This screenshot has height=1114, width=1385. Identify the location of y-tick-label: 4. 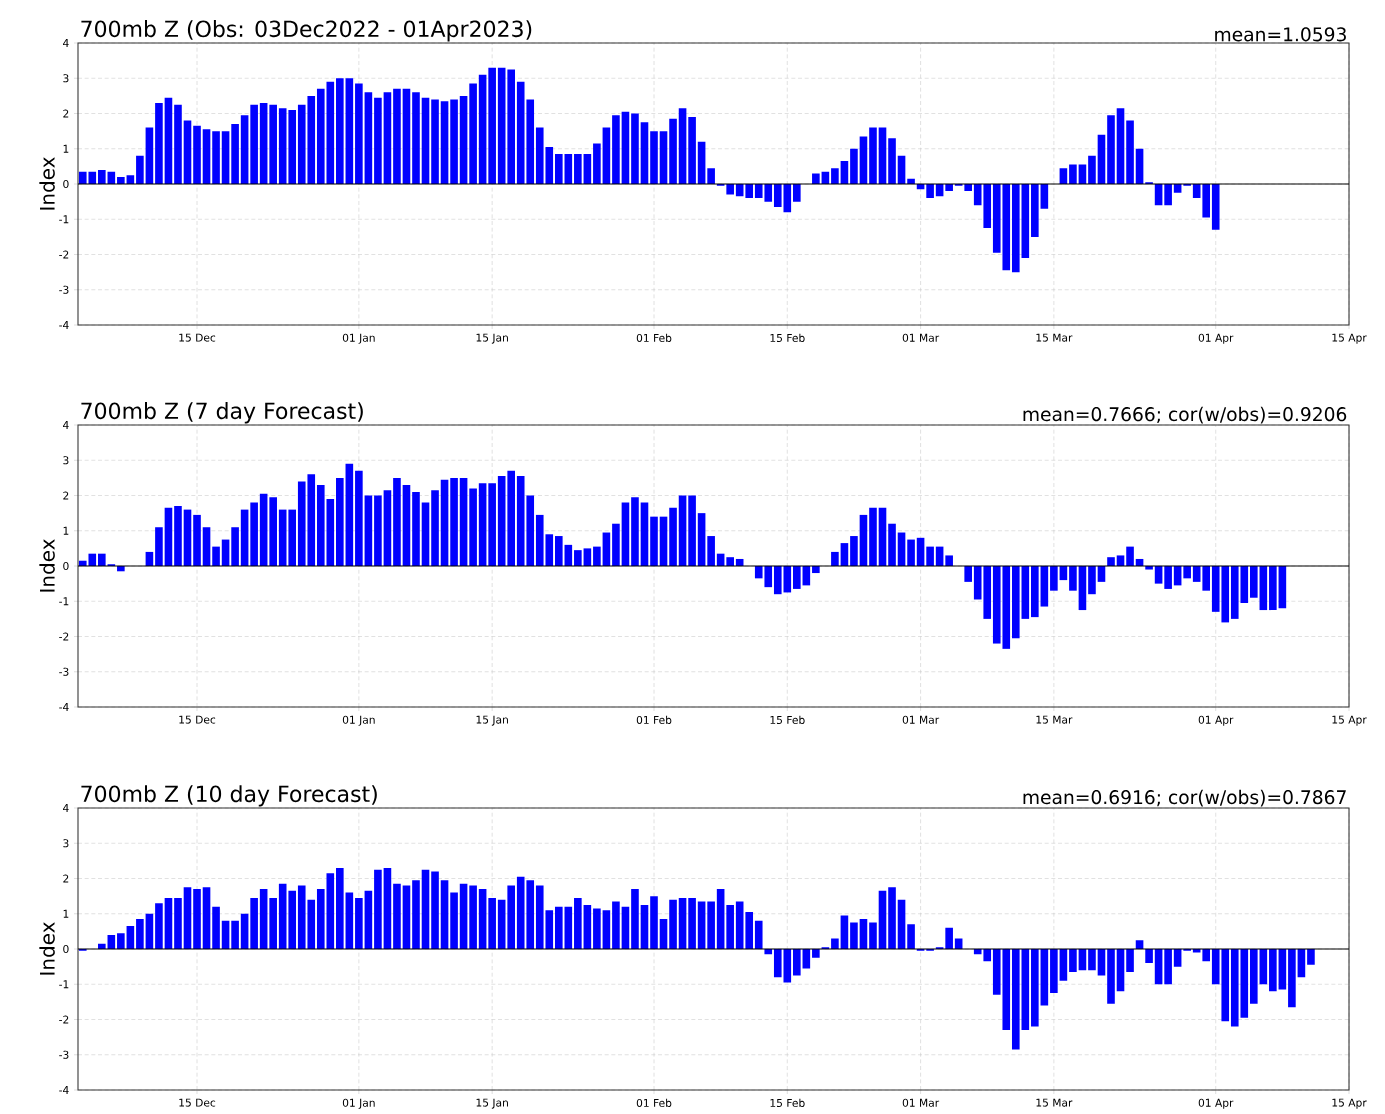
(66, 425).